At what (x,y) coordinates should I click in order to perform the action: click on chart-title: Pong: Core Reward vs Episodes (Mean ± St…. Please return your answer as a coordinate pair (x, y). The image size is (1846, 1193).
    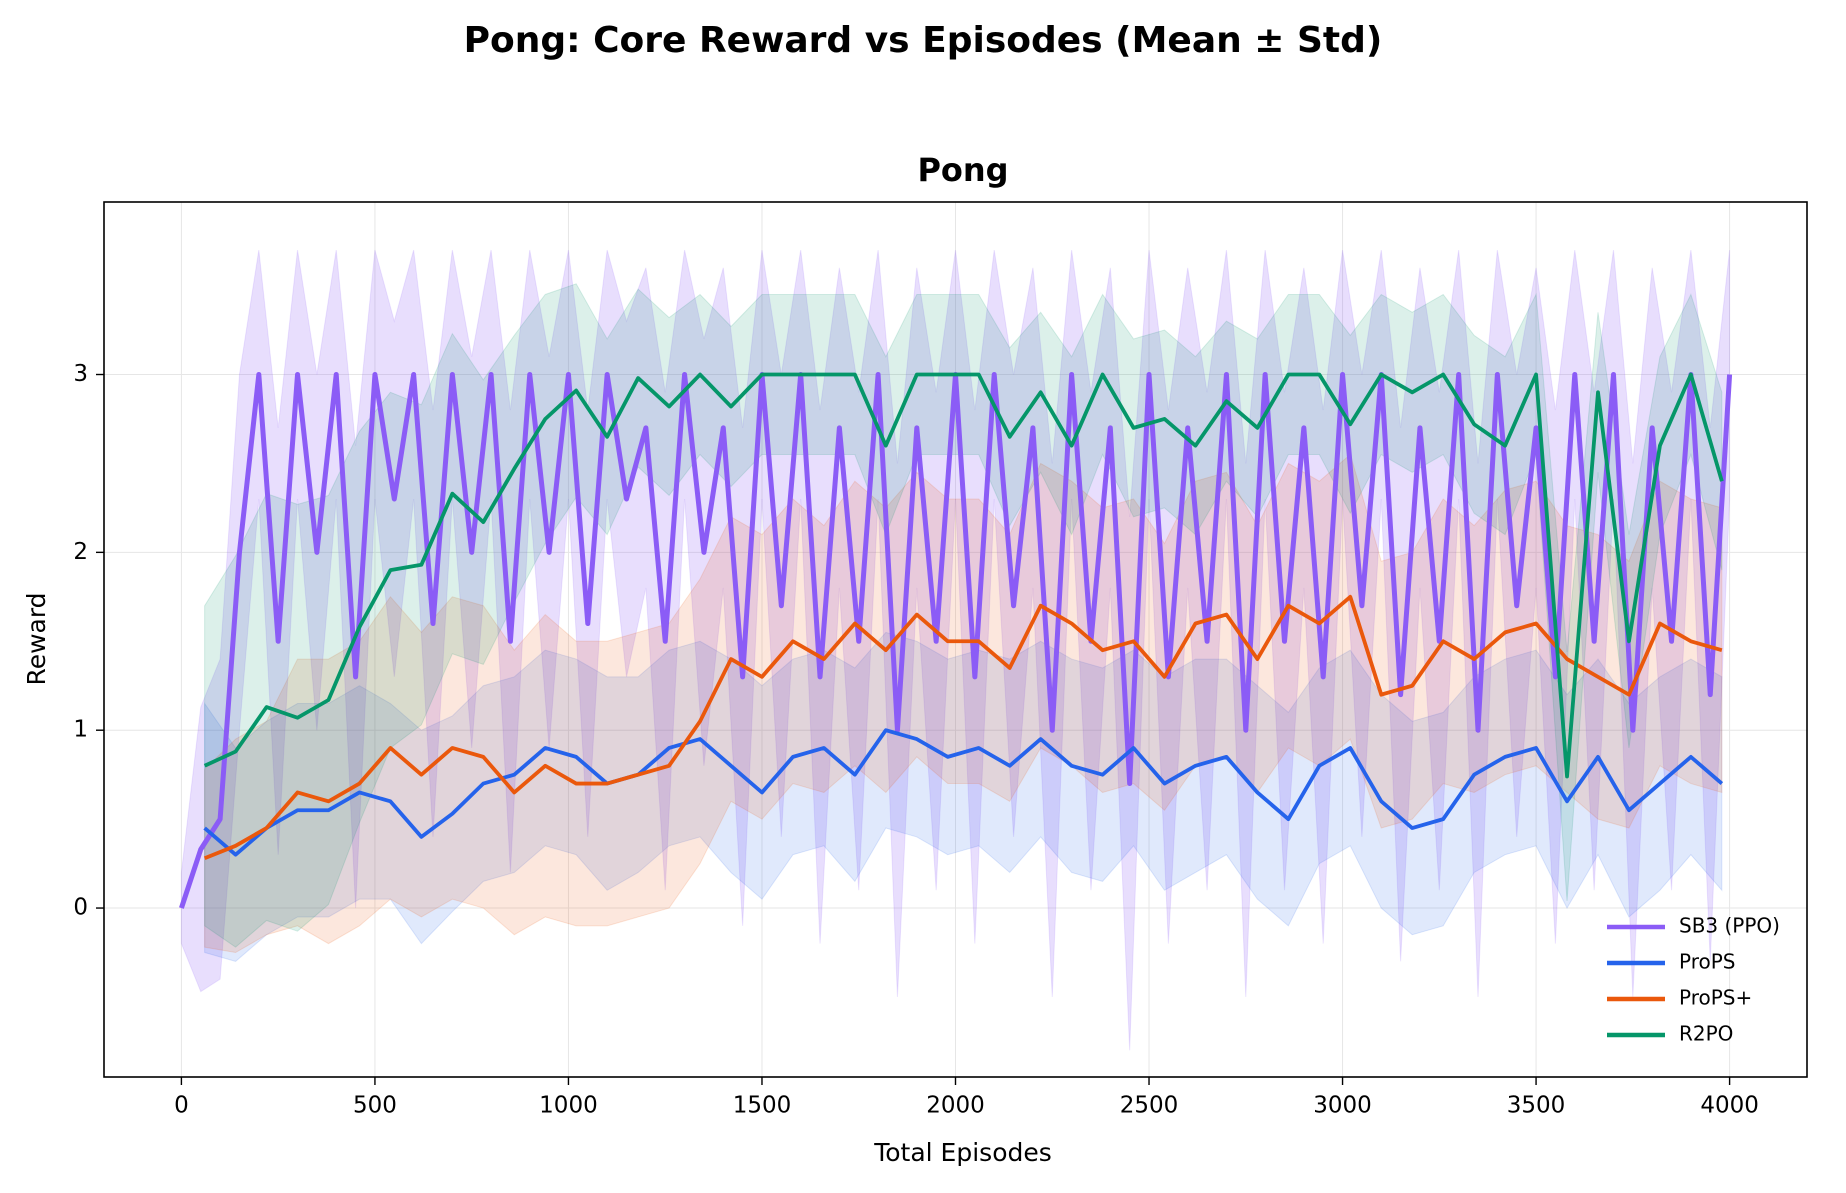
    Looking at the image, I should click on (923, 40).